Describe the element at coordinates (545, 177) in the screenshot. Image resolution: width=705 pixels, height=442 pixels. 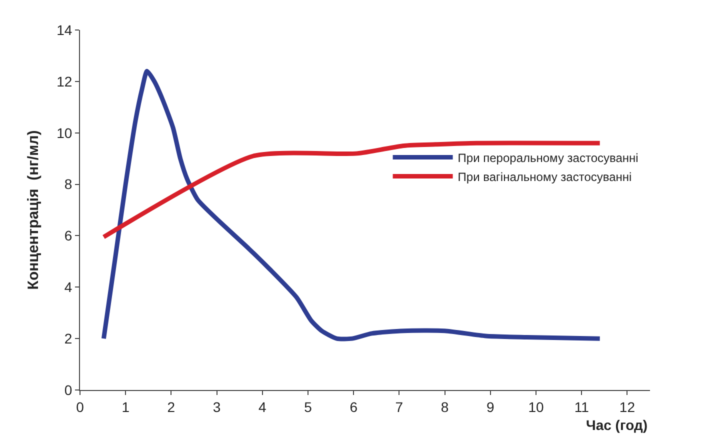
I see `legend-label: При вагінальному застосуванні` at that location.